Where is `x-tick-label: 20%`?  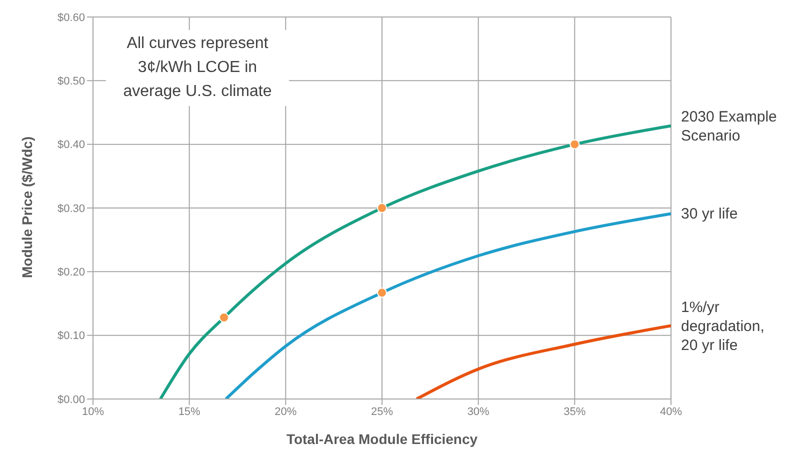 x-tick-label: 20% is located at coordinates (285, 412).